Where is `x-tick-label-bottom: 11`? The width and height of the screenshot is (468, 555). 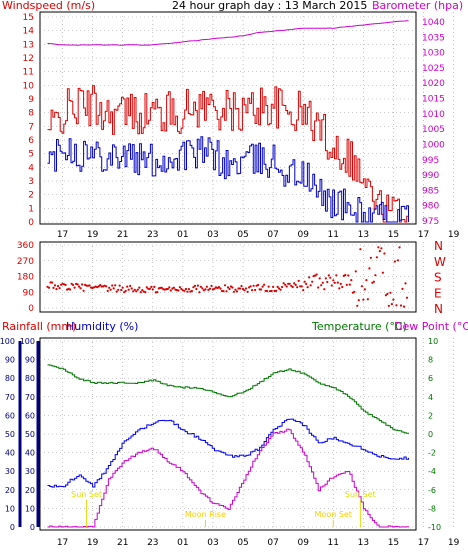 x-tick-label-bottom: 11 is located at coordinates (333, 543).